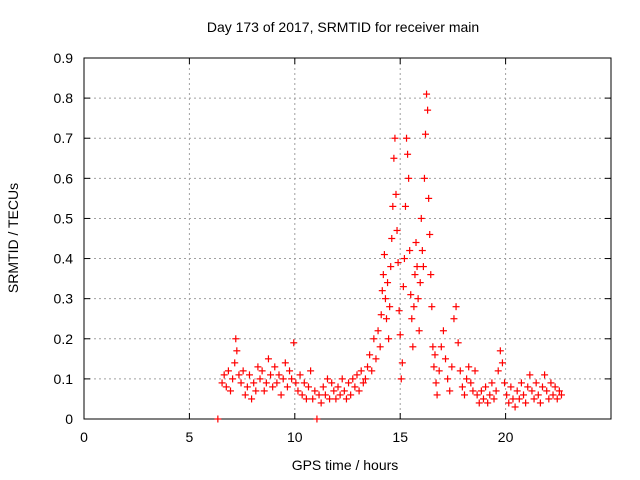 This screenshot has width=640, height=480. What do you see at coordinates (64, 58) in the screenshot?
I see `y-tick-label: 0.9` at bounding box center [64, 58].